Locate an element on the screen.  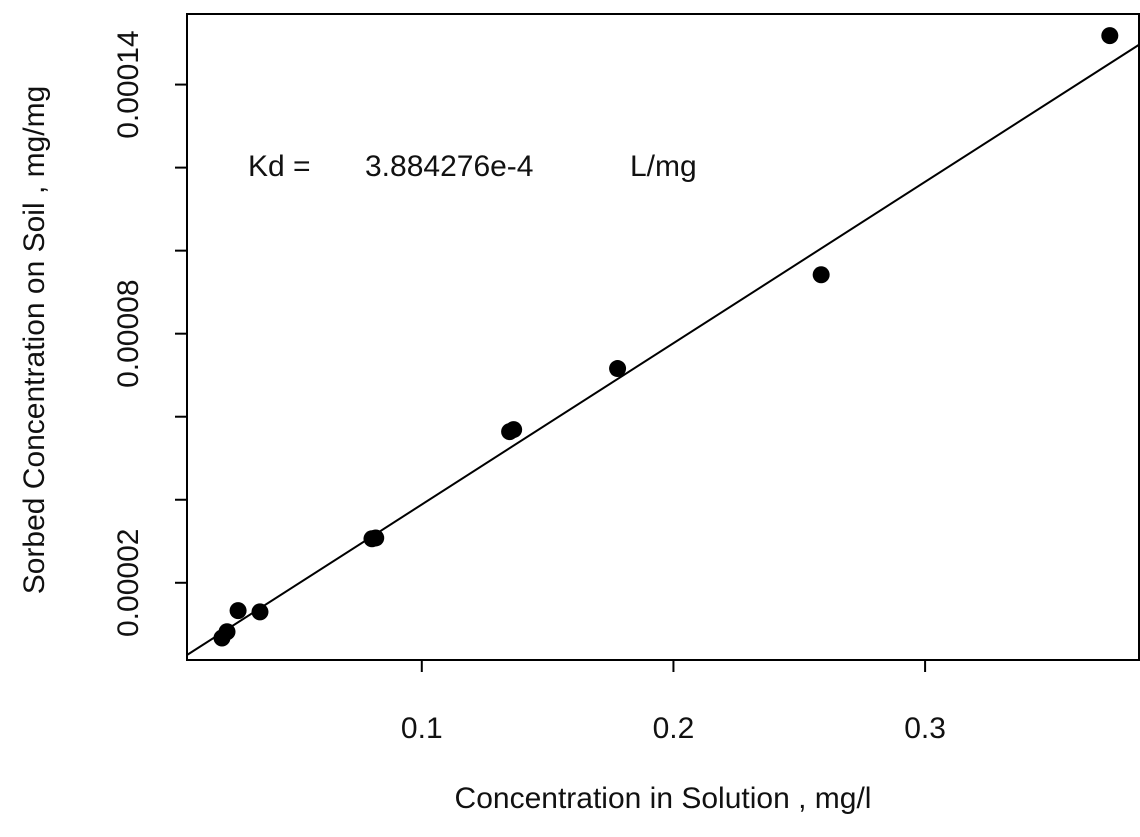
x-axis-label: Concentration in Solution , mg/l is located at coordinates (663, 798).